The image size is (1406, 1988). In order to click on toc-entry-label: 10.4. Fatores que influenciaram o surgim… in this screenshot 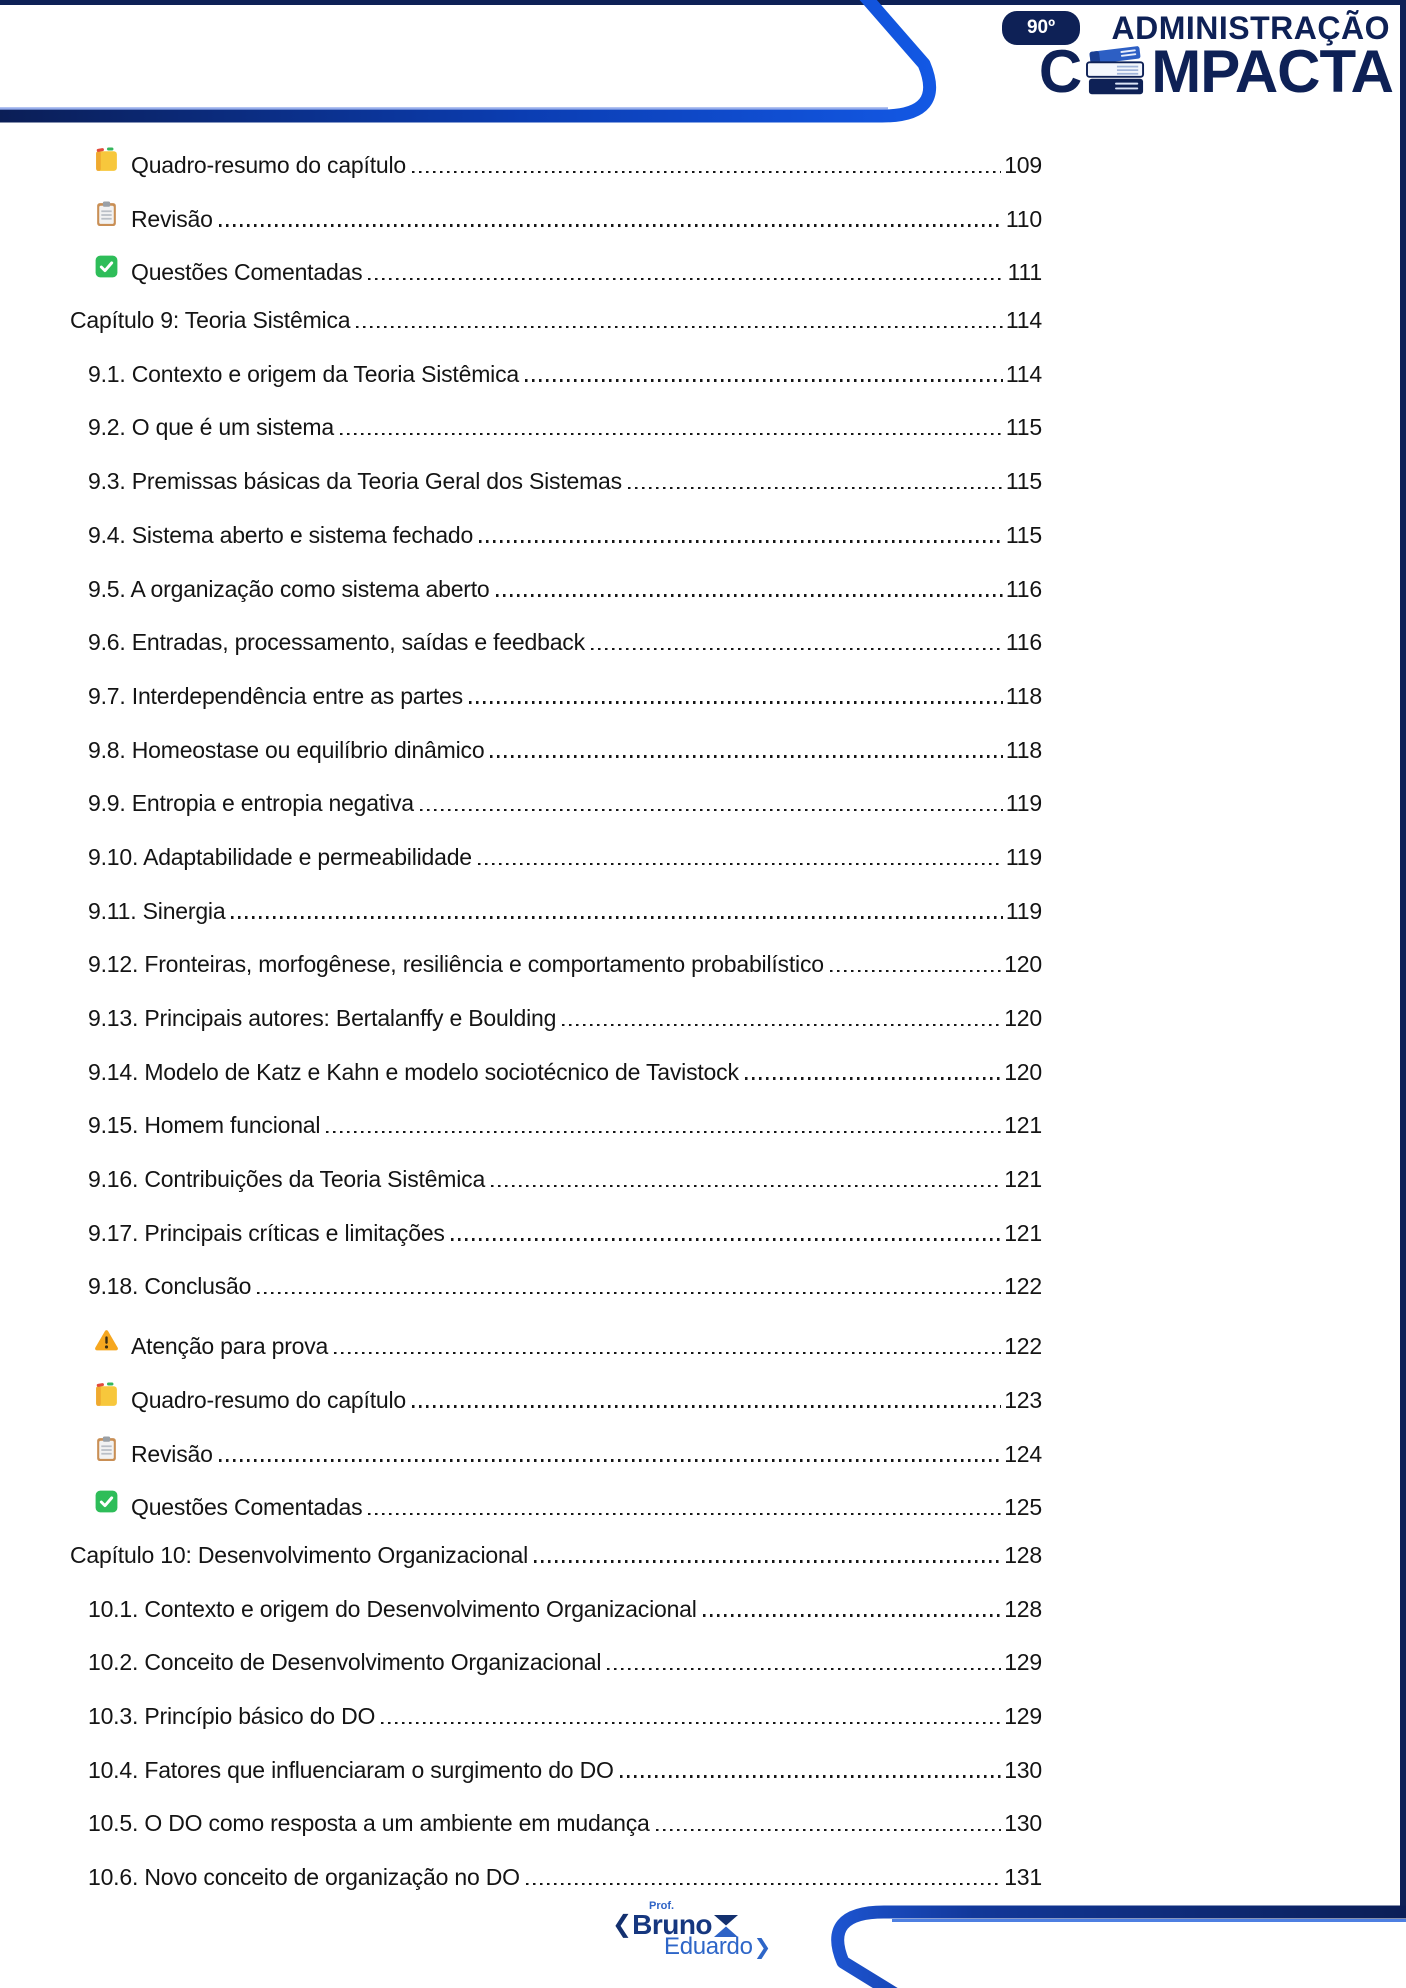, I will do `click(351, 1769)`.